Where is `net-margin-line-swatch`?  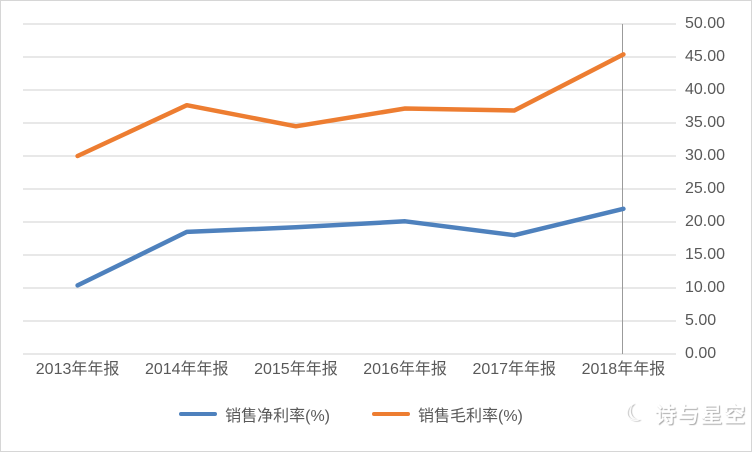
net-margin-line-swatch is located at coordinates (198, 414).